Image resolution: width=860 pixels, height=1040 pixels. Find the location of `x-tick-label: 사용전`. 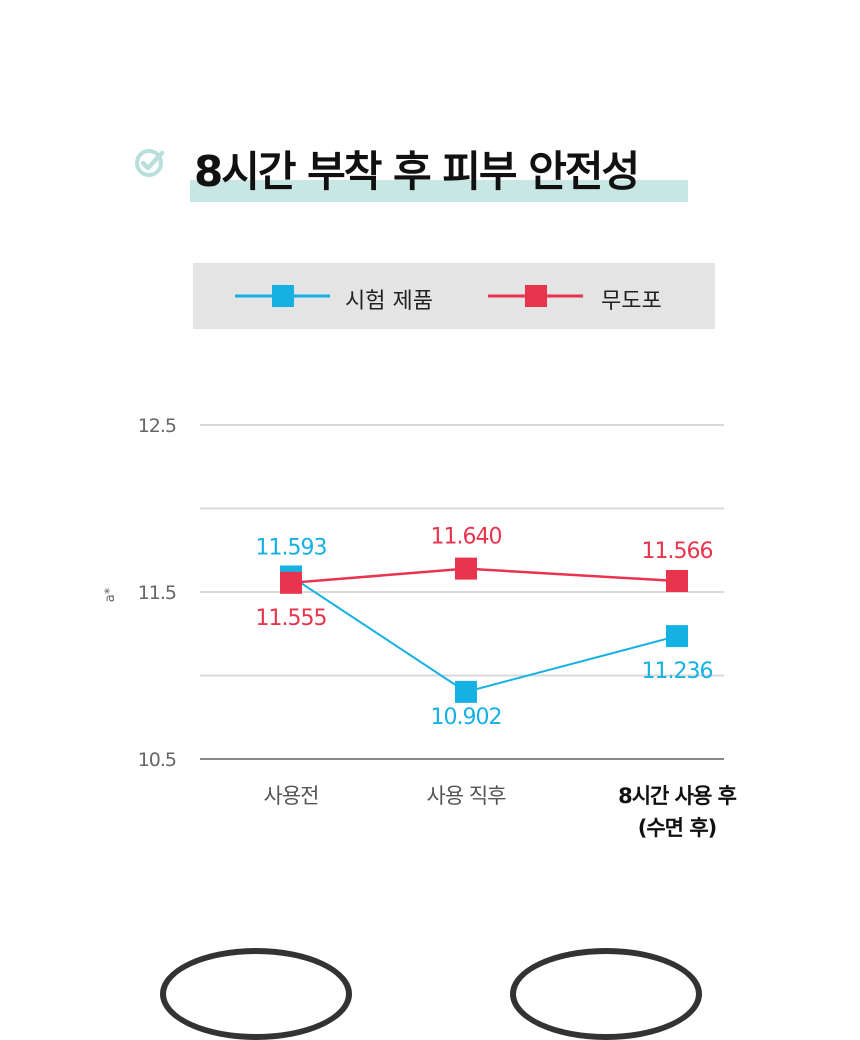

x-tick-label: 사용전 is located at coordinates (291, 796).